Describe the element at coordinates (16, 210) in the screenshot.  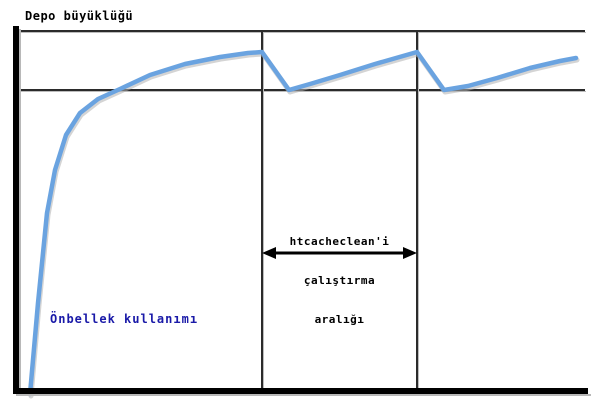
I see `y-axis` at that location.